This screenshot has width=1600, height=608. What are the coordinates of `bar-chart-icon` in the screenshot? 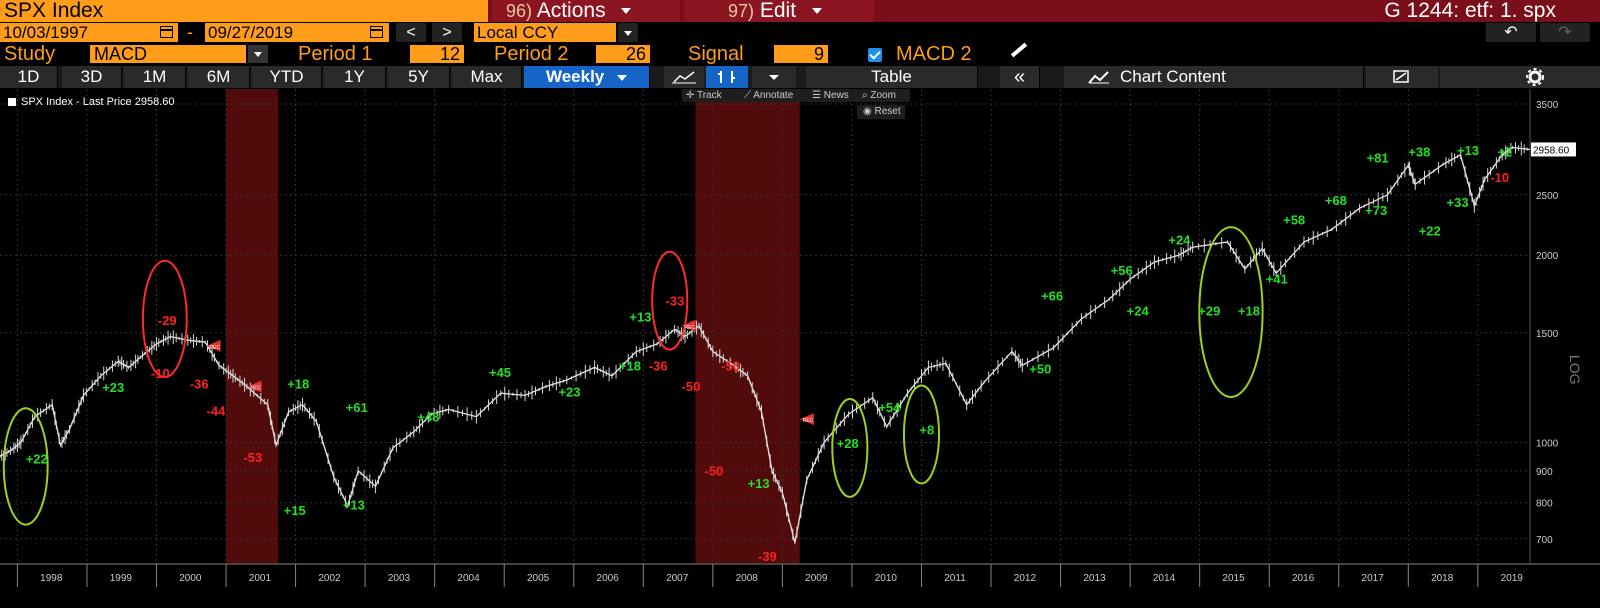 It's located at (727, 77).